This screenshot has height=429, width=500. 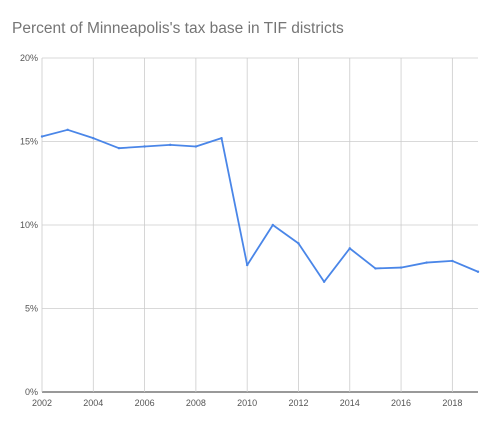 What do you see at coordinates (29, 225) in the screenshot?
I see `y-tick-label: 10%` at bounding box center [29, 225].